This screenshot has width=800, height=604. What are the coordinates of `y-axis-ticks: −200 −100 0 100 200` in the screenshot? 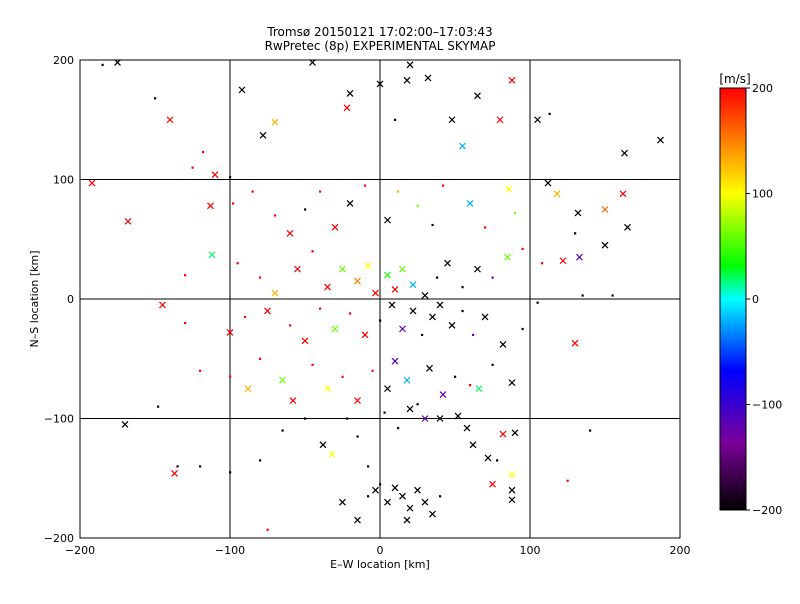 It's located at (59, 299).